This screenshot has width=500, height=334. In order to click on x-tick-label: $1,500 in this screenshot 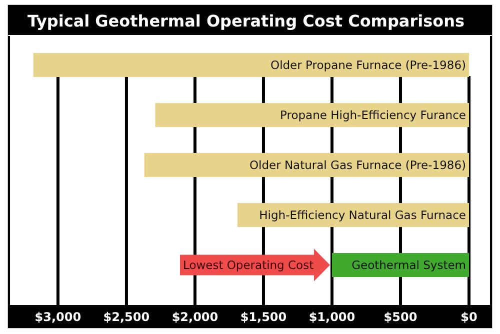, I will do `click(263, 317)`.